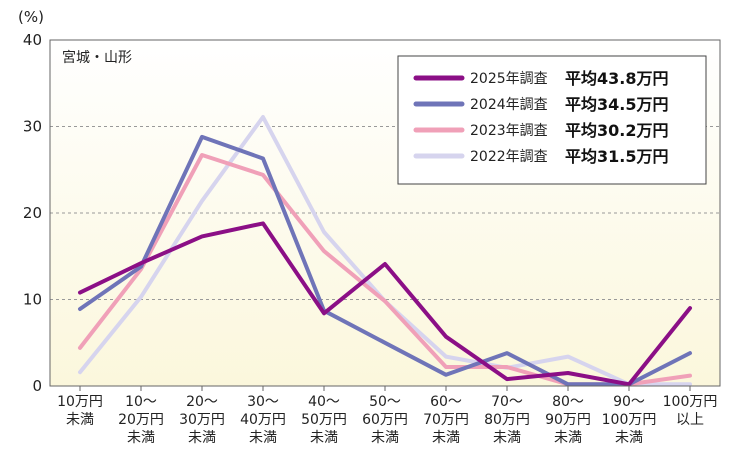 This screenshot has width=750, height=468. I want to click on y-tick-label: 30, so click(32, 127).